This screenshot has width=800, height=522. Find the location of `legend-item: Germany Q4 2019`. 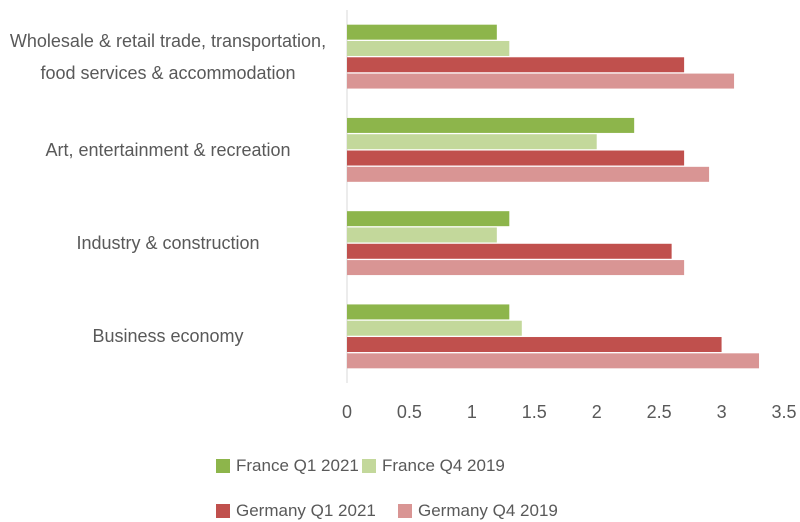

legend-item: Germany Q4 2019 is located at coordinates (478, 511).